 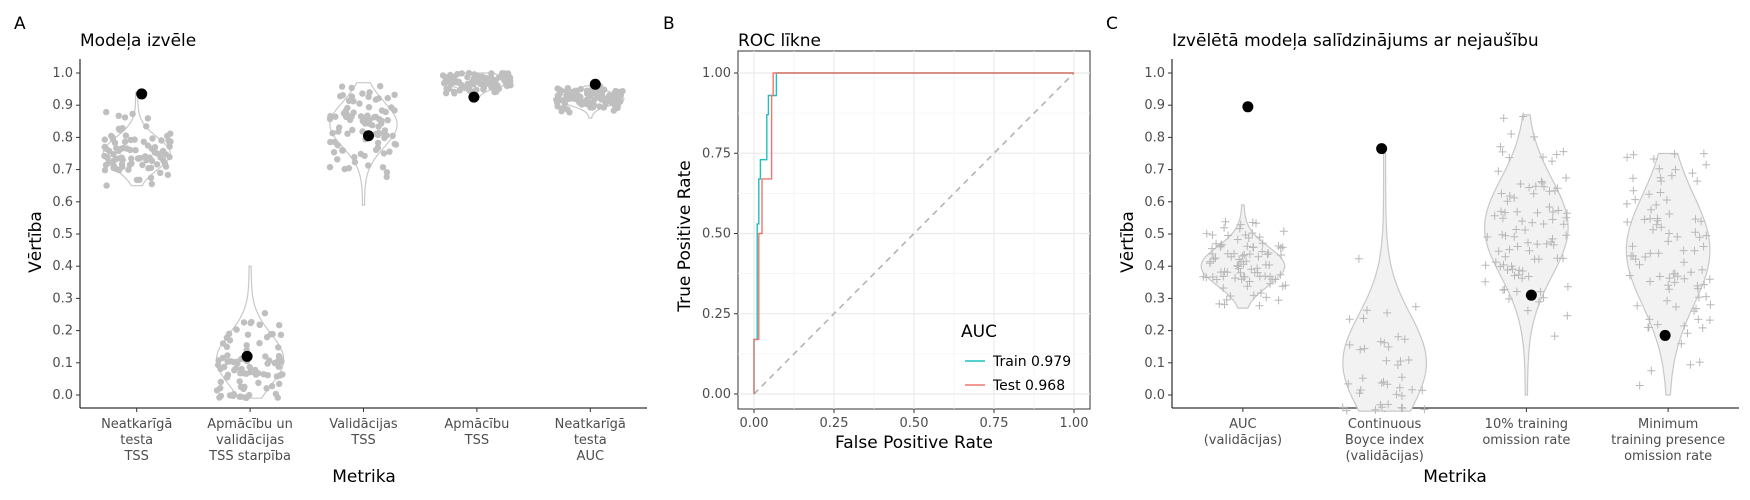 I want to click on x-tick-label: 0.00, so click(x=754, y=423).